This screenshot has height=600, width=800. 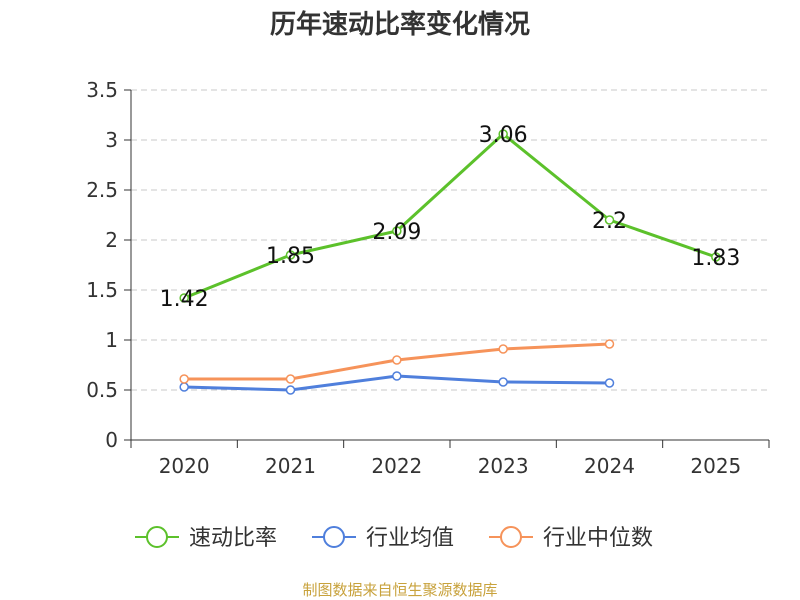 What do you see at coordinates (233, 538) in the screenshot?
I see `legend-label: 速动比率` at bounding box center [233, 538].